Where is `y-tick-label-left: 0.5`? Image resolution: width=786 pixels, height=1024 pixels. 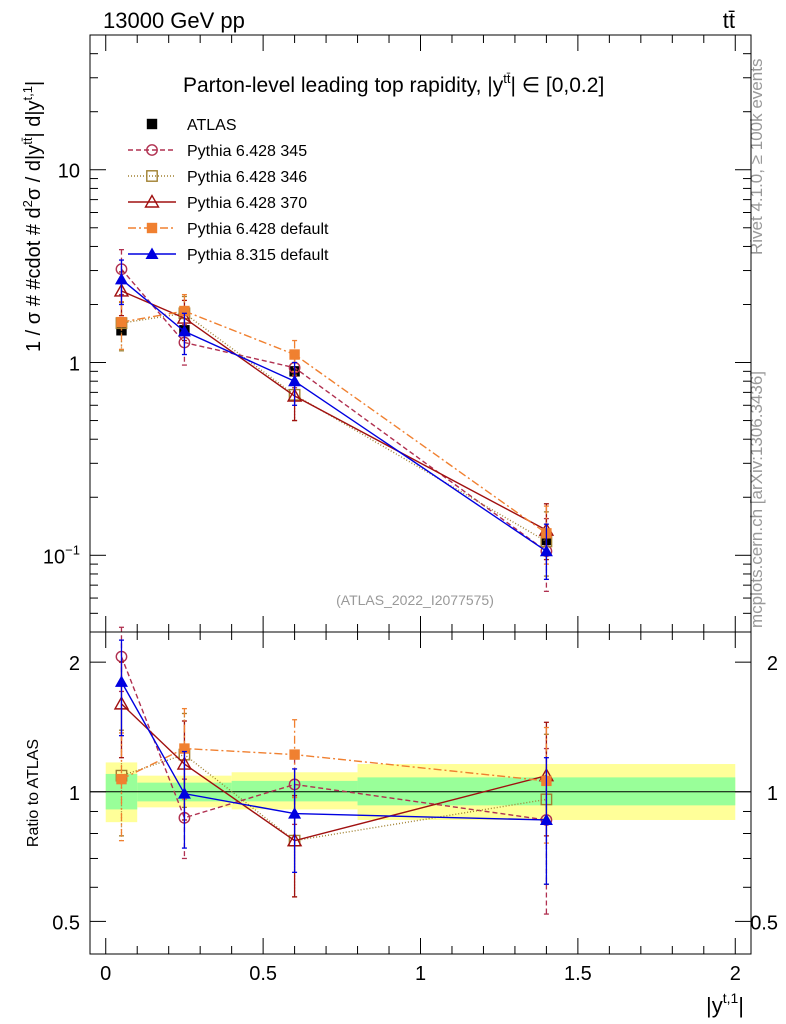 y-tick-label-left: 0.5 is located at coordinates (66, 923).